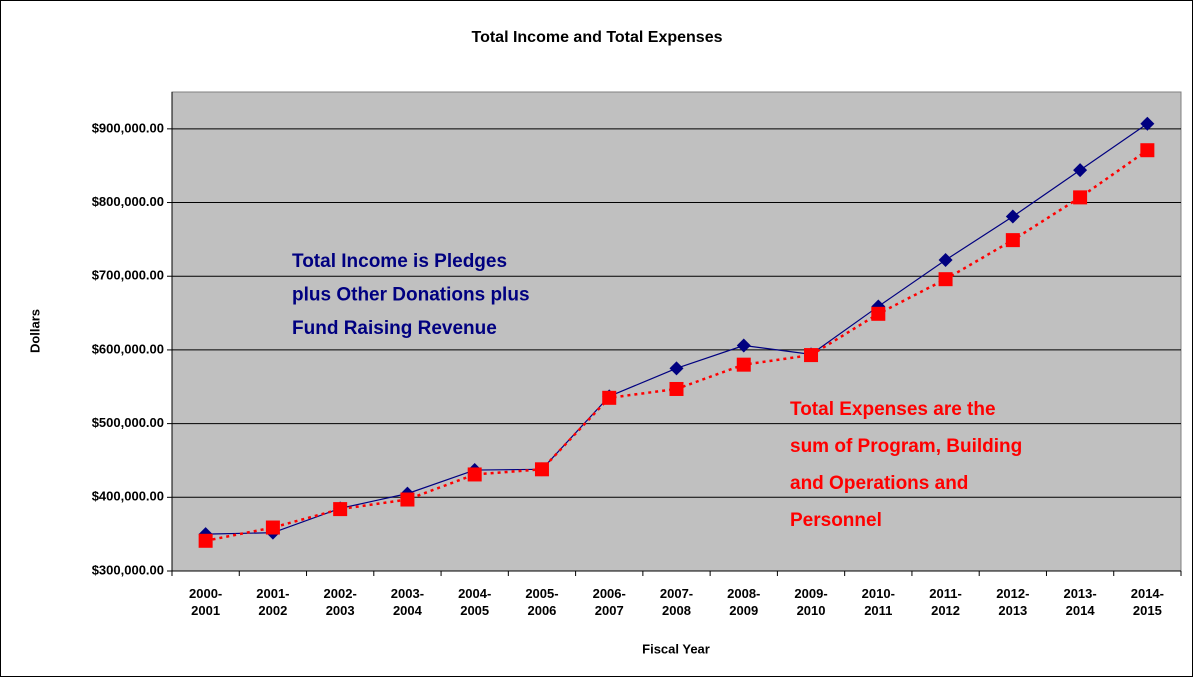 This screenshot has width=1193, height=677. Describe the element at coordinates (340, 602) in the screenshot. I see `x-tick-label: 2002-2003` at that location.